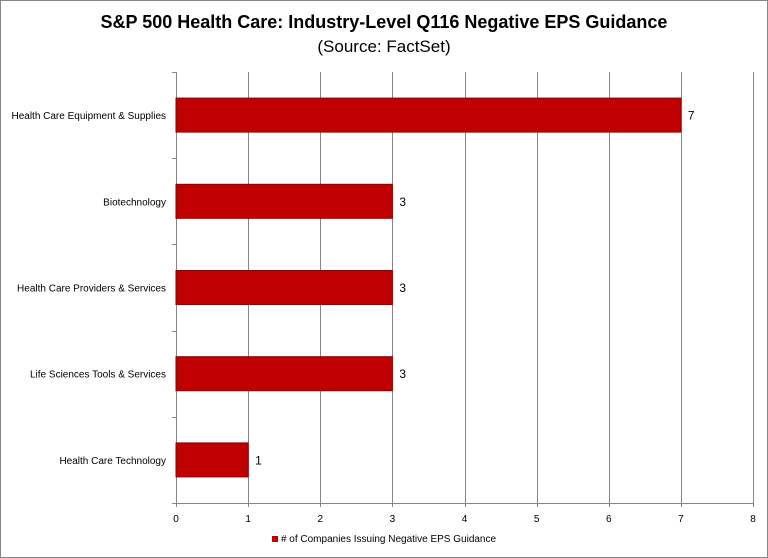 The width and height of the screenshot is (768, 558). What do you see at coordinates (320, 519) in the screenshot?
I see `x-tick-label: 2` at bounding box center [320, 519].